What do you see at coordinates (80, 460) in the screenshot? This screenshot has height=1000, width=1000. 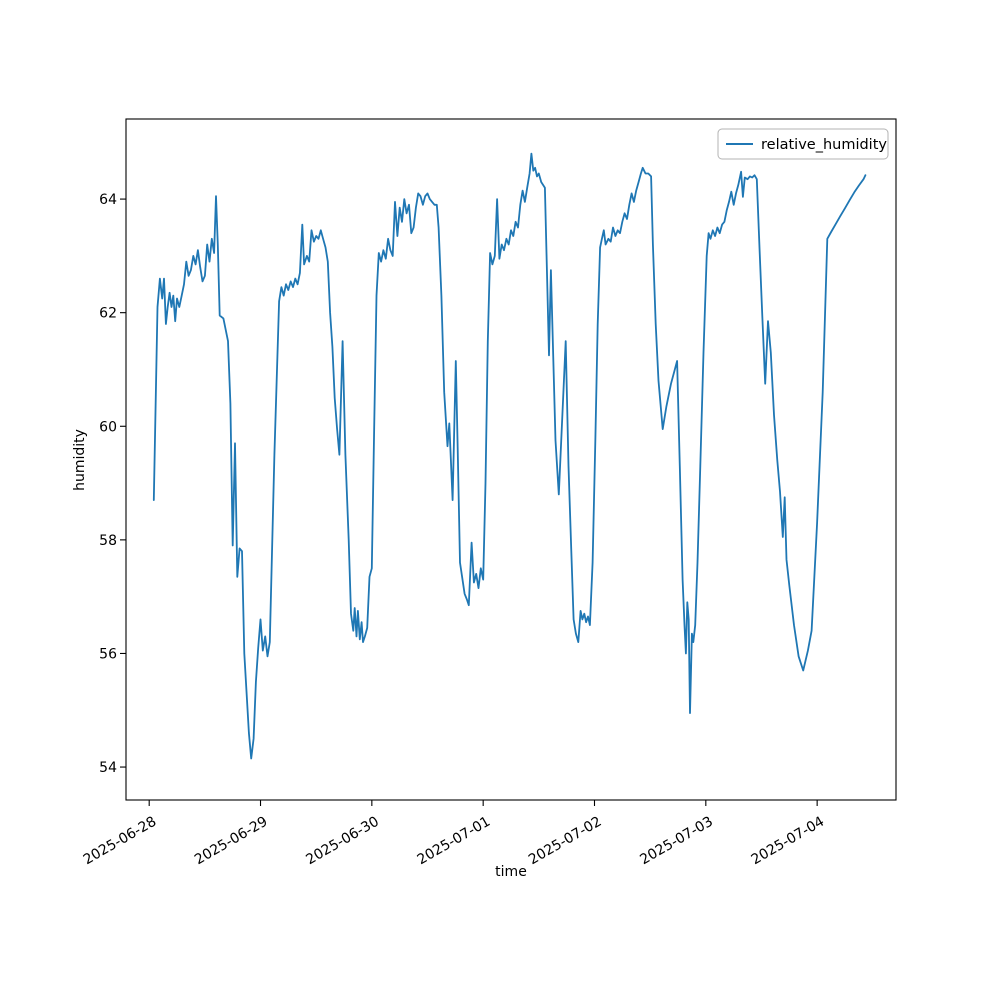 I see `y-axis-label: humidity` at bounding box center [80, 460].